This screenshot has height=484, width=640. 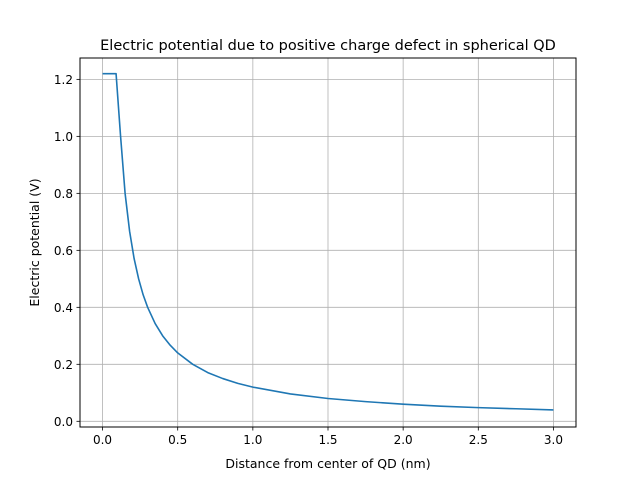 I want to click on x-tick-label: 2.0, so click(x=403, y=440).